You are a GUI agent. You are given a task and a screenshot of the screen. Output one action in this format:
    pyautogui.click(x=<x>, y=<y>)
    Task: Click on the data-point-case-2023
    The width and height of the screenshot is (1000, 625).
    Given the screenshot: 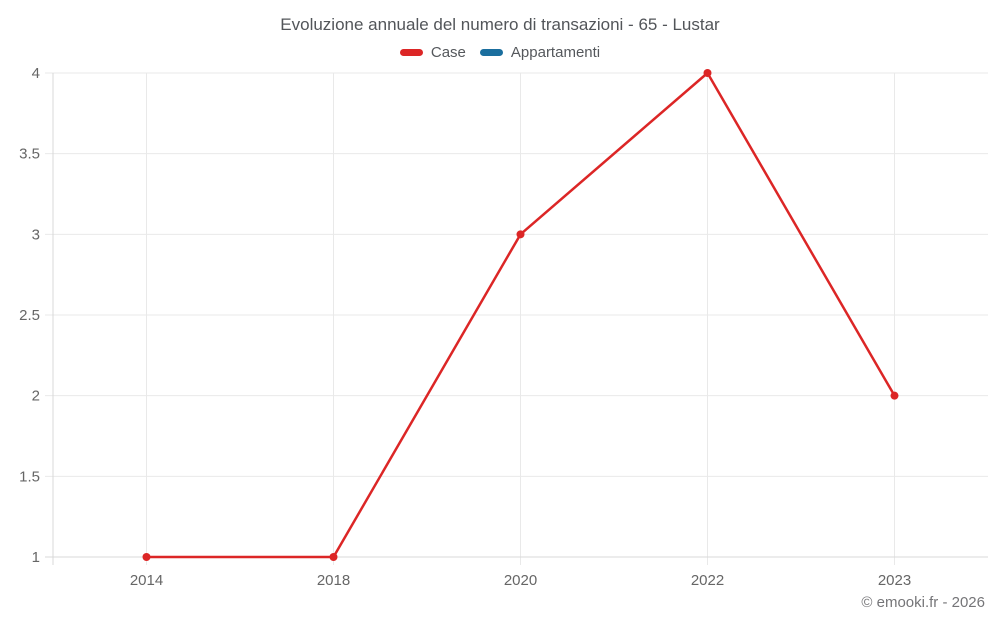 What is the action you would take?
    pyautogui.click(x=894, y=395)
    